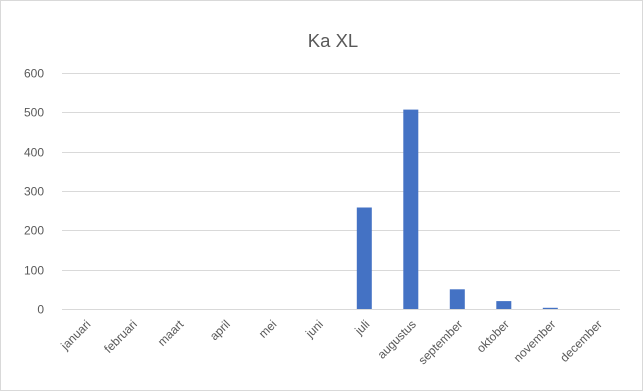  What do you see at coordinates (34, 74) in the screenshot?
I see `y-tick-label: 600` at bounding box center [34, 74].